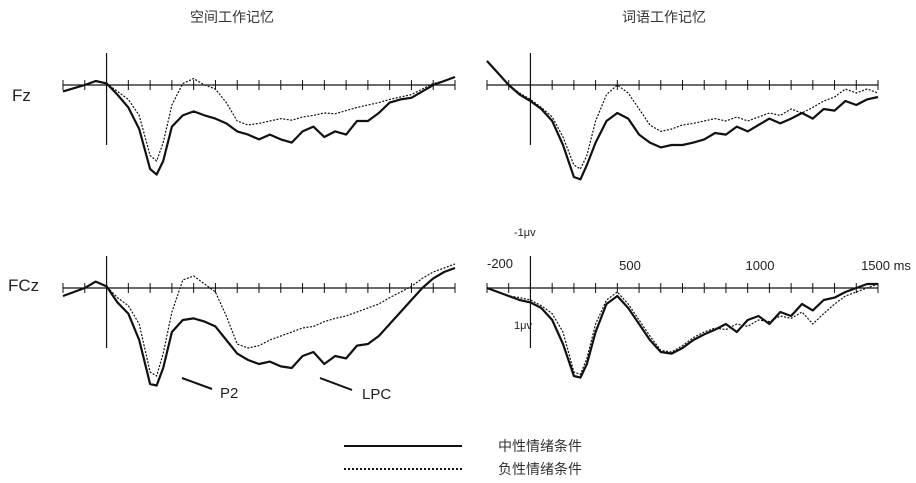 This screenshot has width=916, height=483. I want to click on legend-label-neutral: 中性情绪条件, so click(540, 446).